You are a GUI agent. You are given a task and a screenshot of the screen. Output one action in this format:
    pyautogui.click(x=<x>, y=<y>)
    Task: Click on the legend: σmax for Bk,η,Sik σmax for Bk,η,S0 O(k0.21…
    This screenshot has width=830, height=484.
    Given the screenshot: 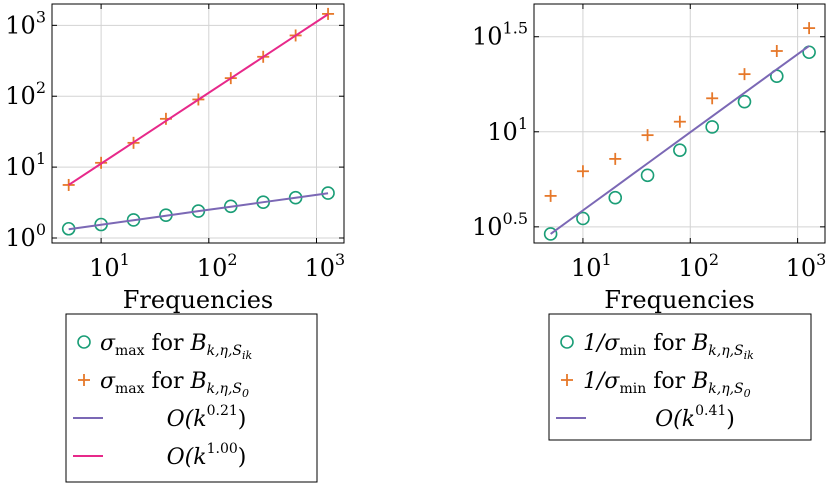 What is the action you would take?
    pyautogui.click(x=191, y=398)
    